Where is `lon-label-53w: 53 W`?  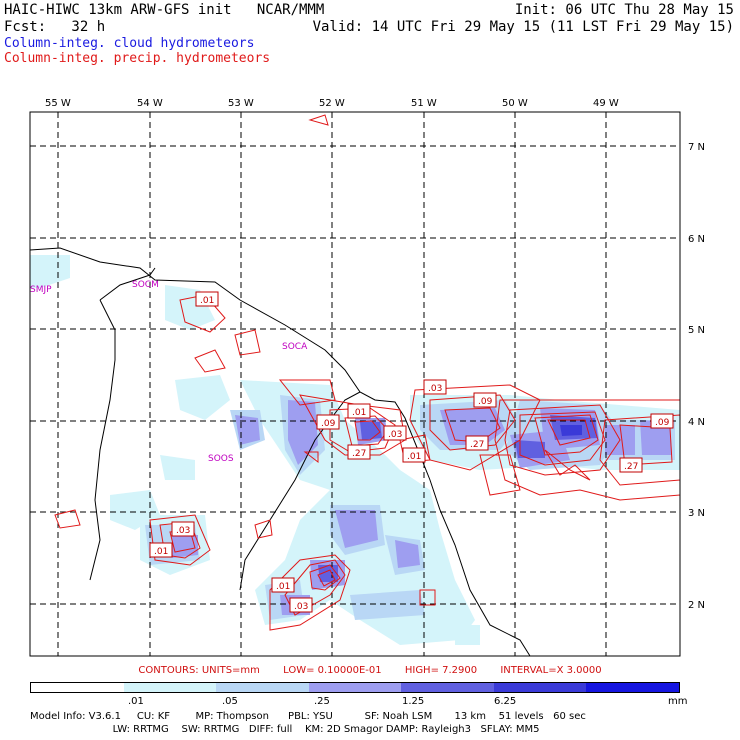 lon-label-53w: 53 W is located at coordinates (241, 103).